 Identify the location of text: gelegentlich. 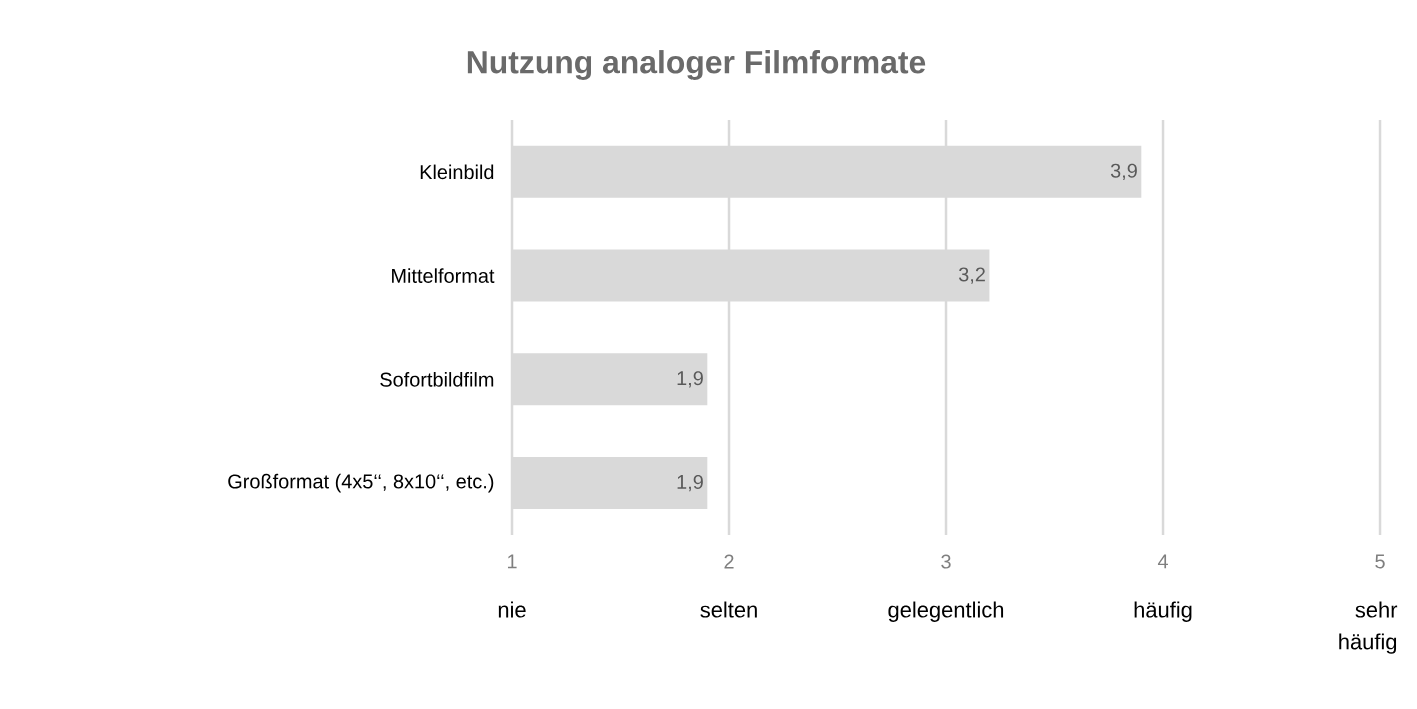
(946, 611).